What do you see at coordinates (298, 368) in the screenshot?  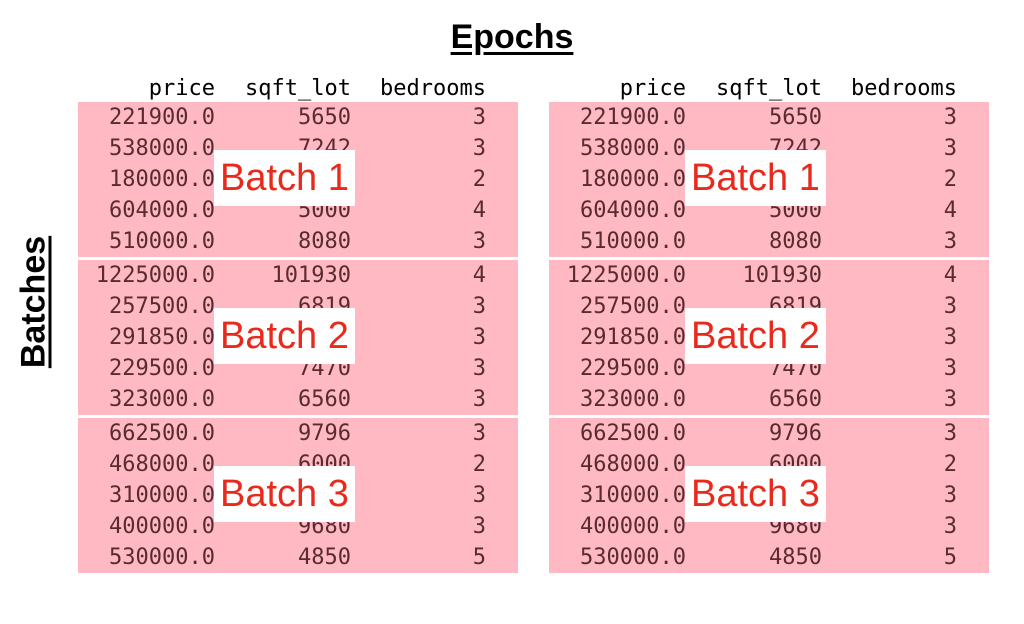 I see `table-row: 229500.0 7470 3` at bounding box center [298, 368].